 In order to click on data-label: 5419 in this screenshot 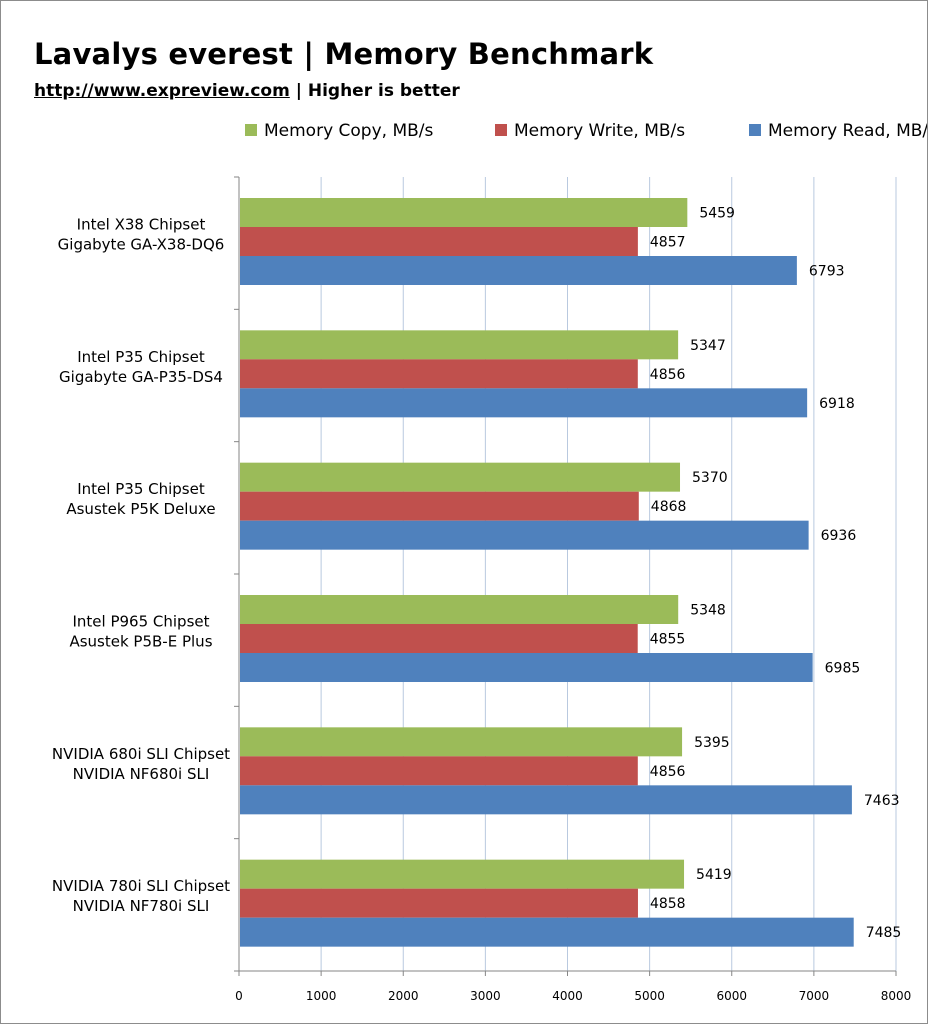, I will do `click(714, 875)`.